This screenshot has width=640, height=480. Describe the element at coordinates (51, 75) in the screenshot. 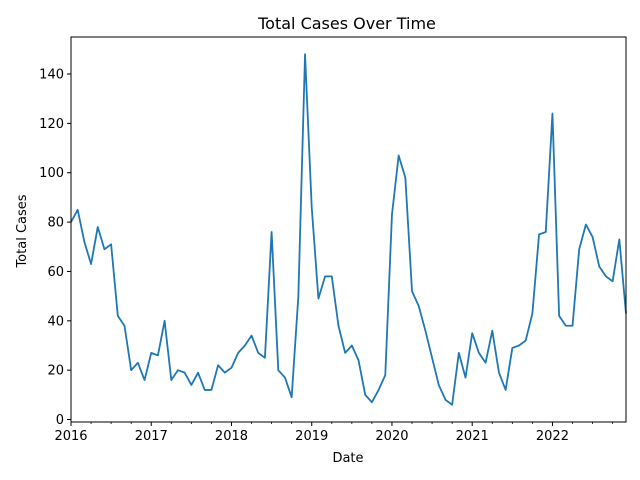

I see `y-tick-label: 140` at that location.